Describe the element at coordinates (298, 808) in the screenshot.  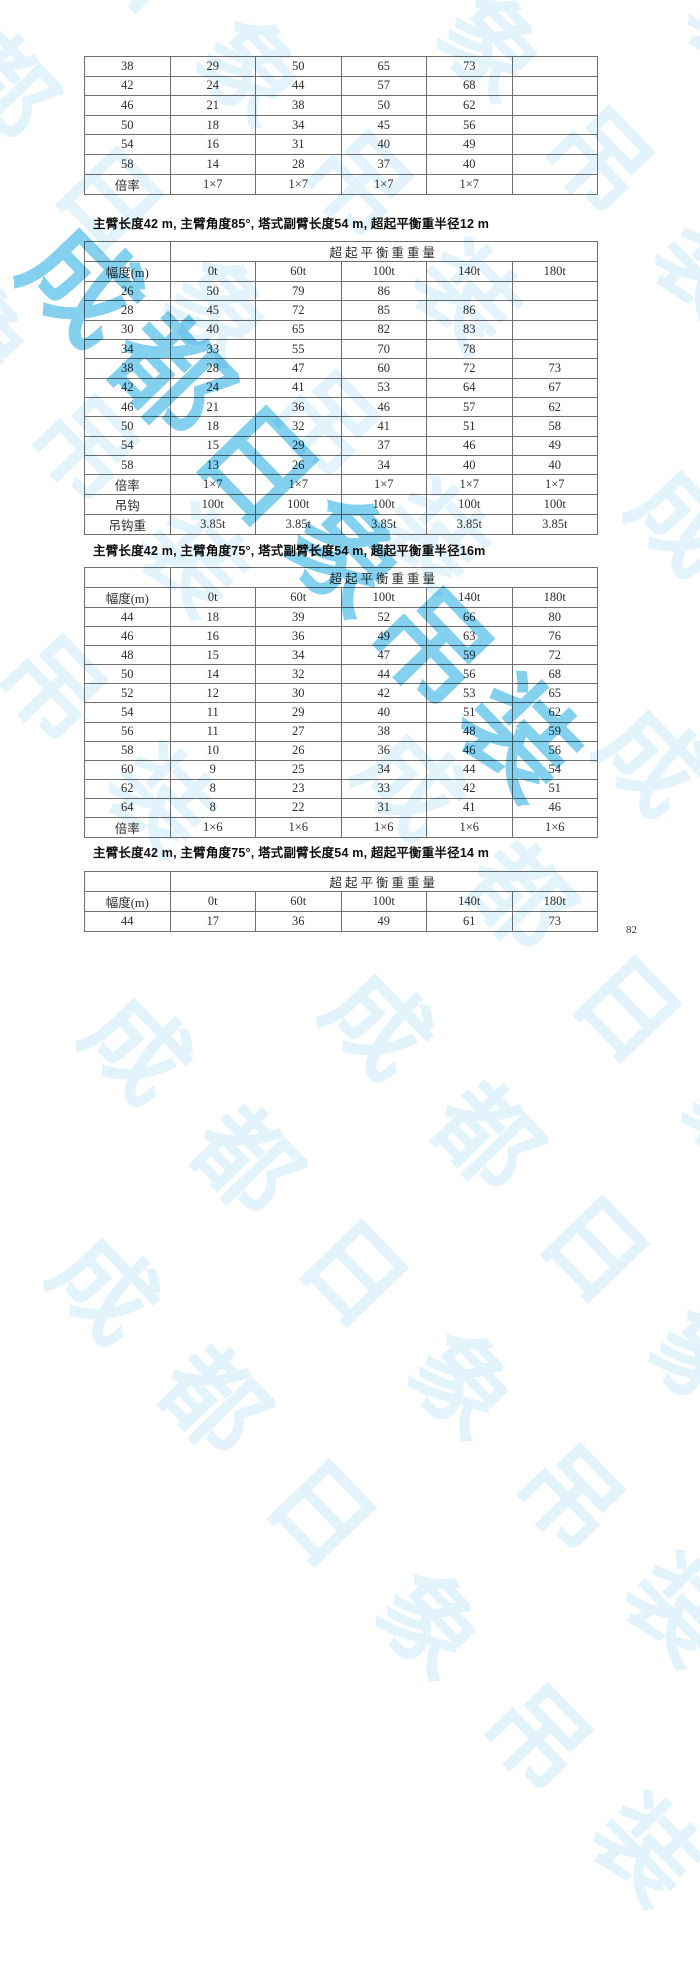
I see `table-cell: 22` at that location.